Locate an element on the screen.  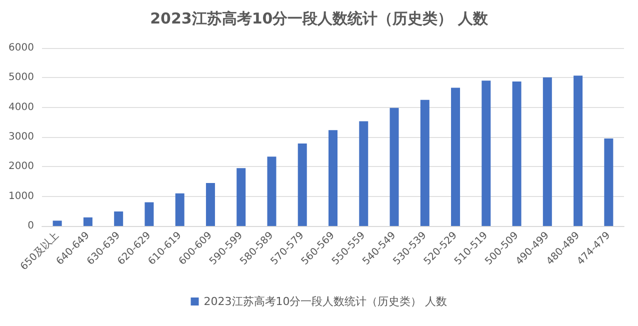
y-tick-label: 3000 is located at coordinates (21, 137).